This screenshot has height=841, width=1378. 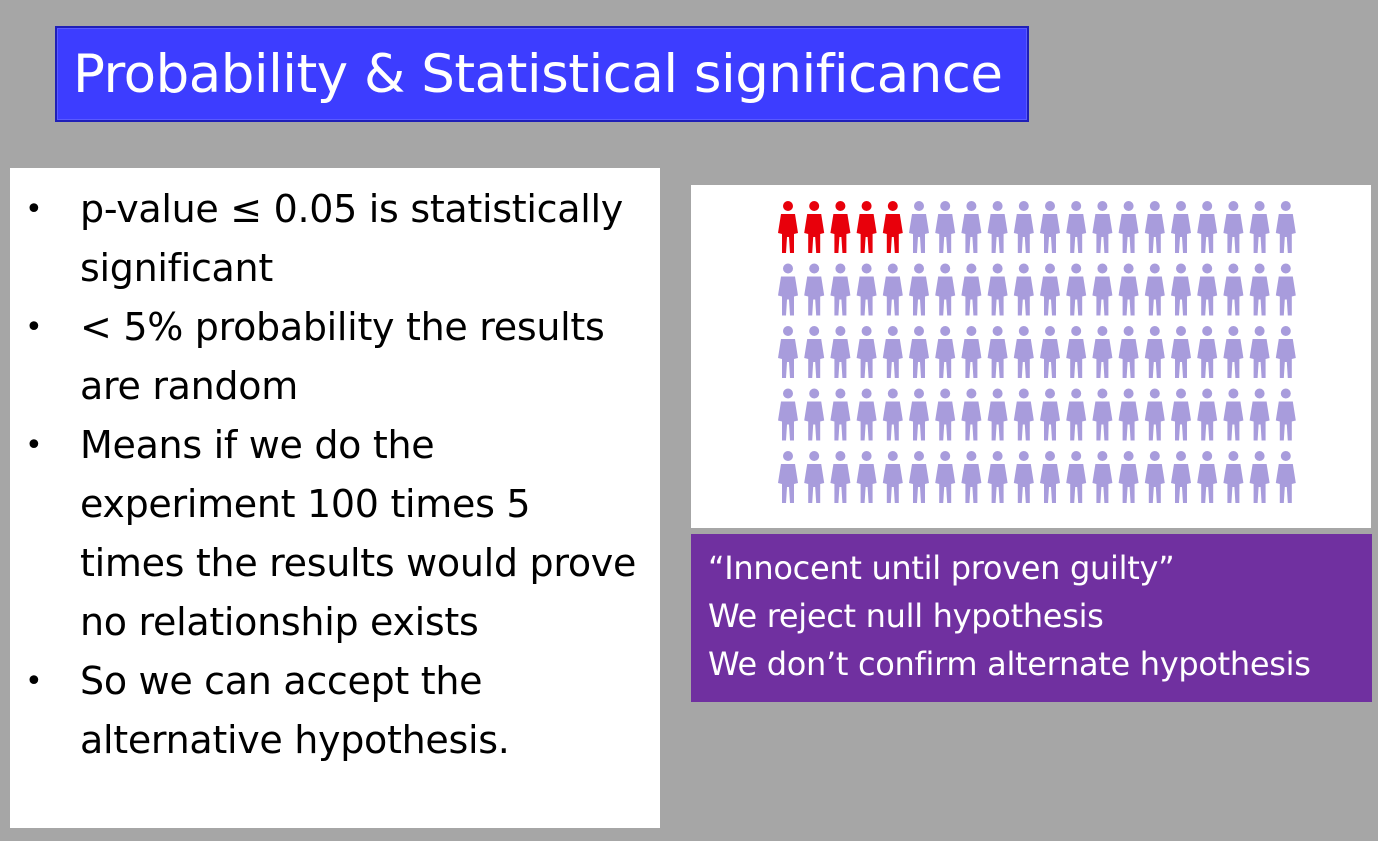 What do you see at coordinates (538, 74) in the screenshot?
I see `slide-title: Probability & Statistical significance` at bounding box center [538, 74].